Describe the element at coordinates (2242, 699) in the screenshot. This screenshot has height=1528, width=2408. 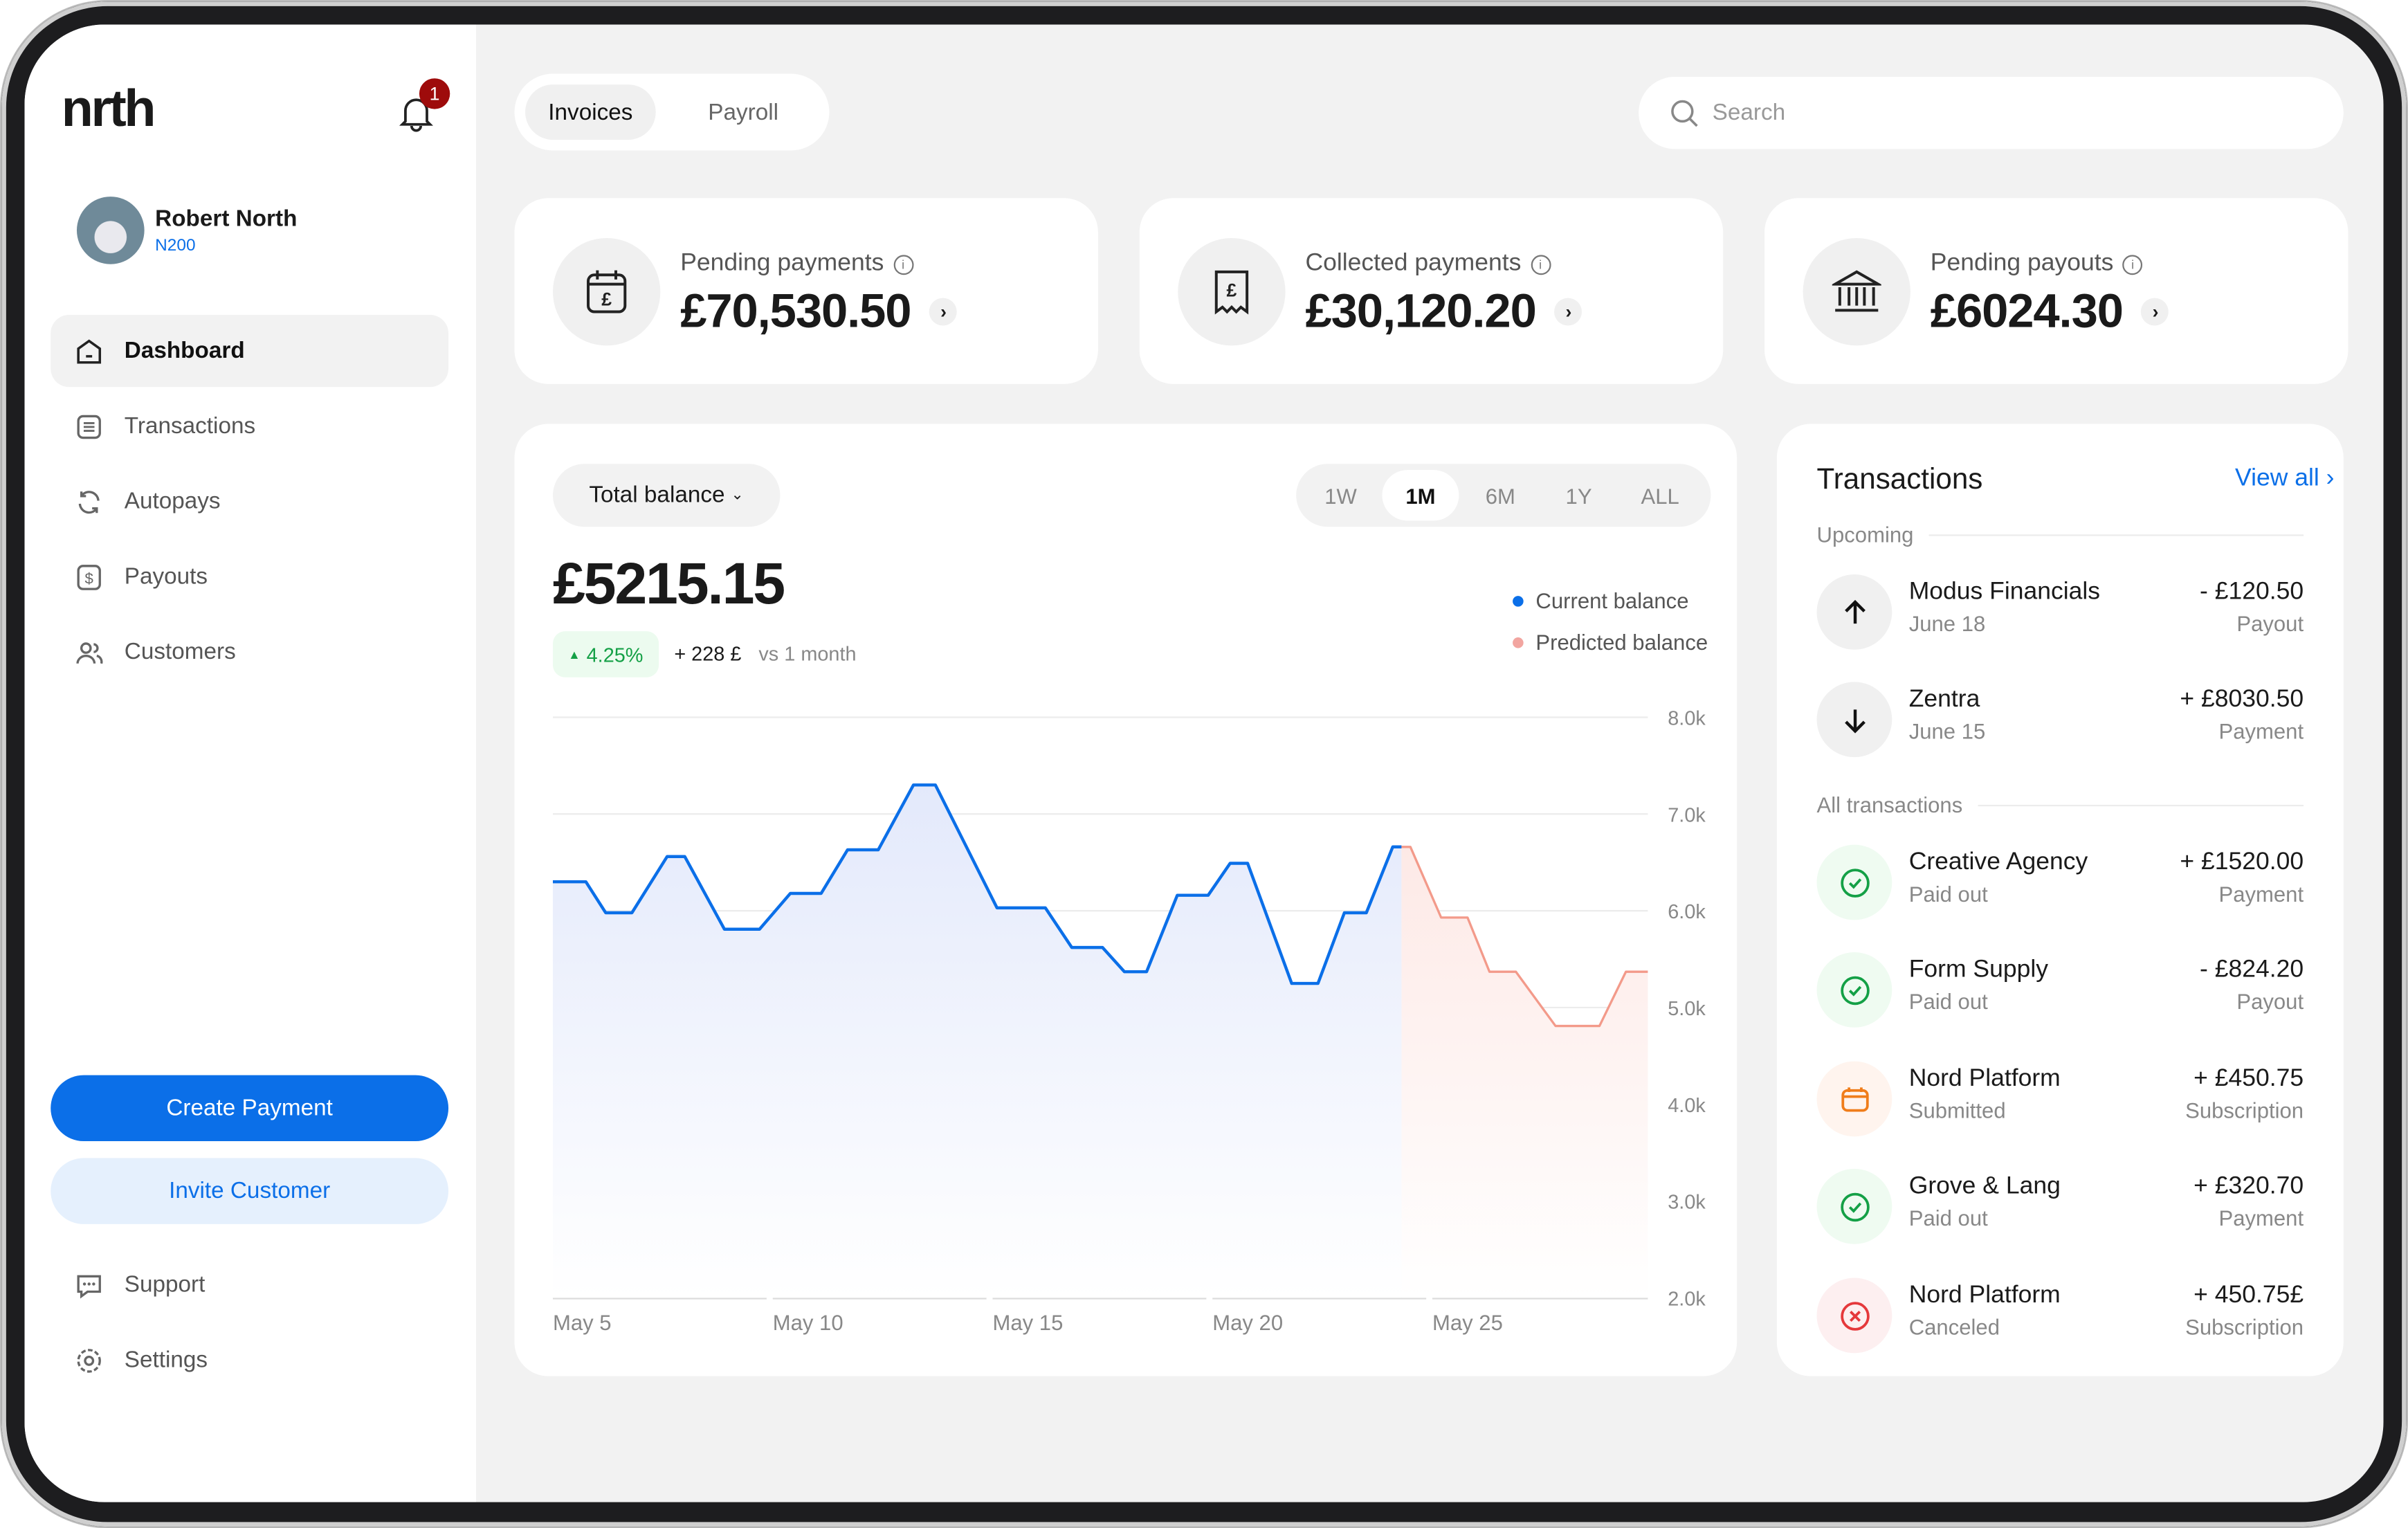
I see `transaction-amount: + £8030.50` at that location.